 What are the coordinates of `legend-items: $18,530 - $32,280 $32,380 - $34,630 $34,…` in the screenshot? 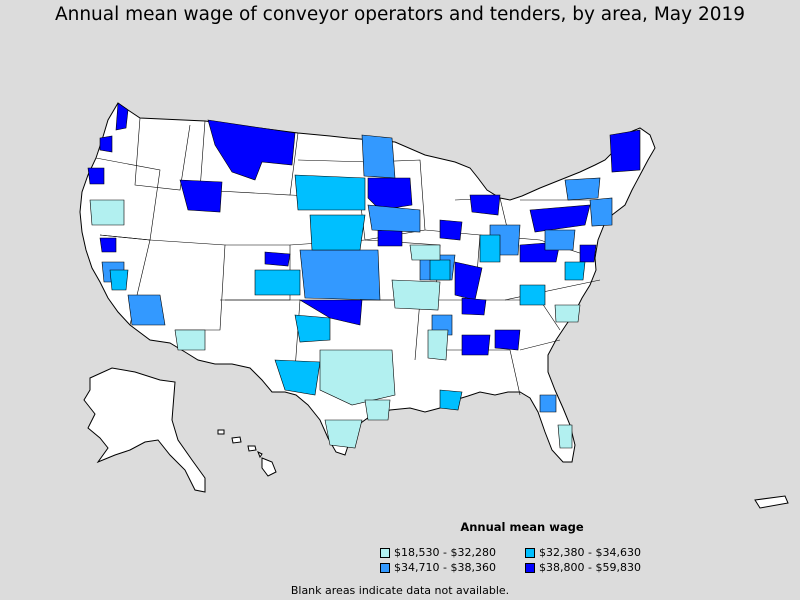 It's located at (525, 560).